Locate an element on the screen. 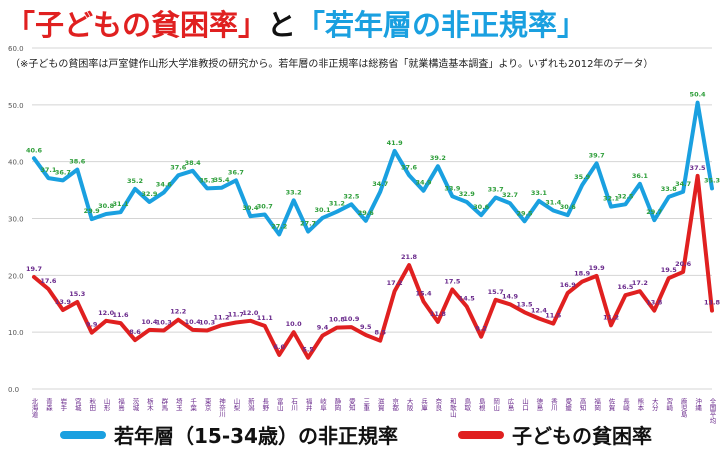 This screenshot has width=720, height=453. data-label-youth: 35.4 is located at coordinates (222, 180).